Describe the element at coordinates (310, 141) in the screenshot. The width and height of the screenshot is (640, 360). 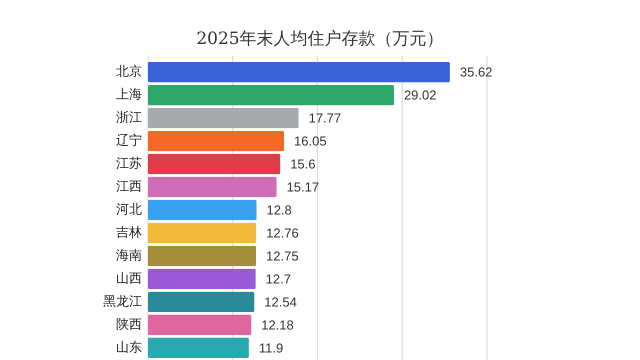
I see `data-label: 16.05` at that location.